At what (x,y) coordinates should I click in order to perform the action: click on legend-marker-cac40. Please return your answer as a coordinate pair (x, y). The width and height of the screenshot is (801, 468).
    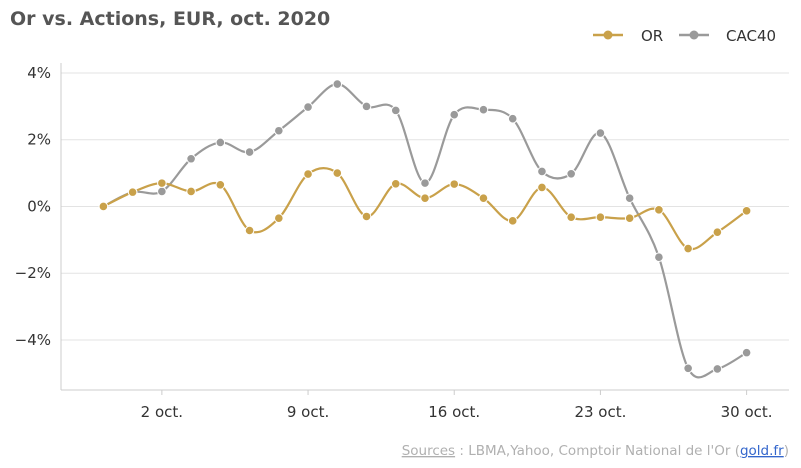
    Looking at the image, I should click on (694, 35).